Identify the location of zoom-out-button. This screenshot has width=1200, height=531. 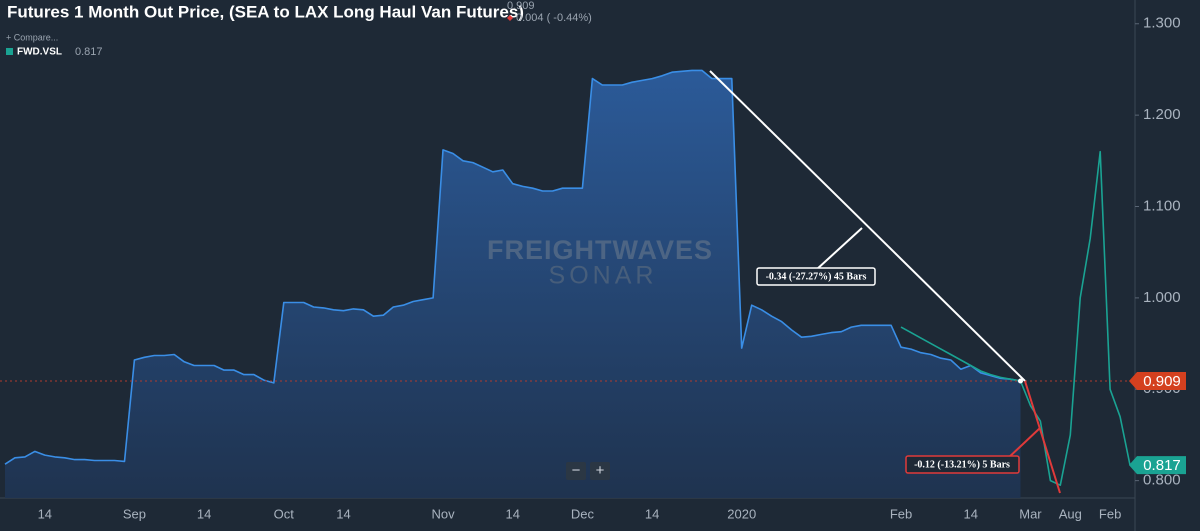
(576, 471).